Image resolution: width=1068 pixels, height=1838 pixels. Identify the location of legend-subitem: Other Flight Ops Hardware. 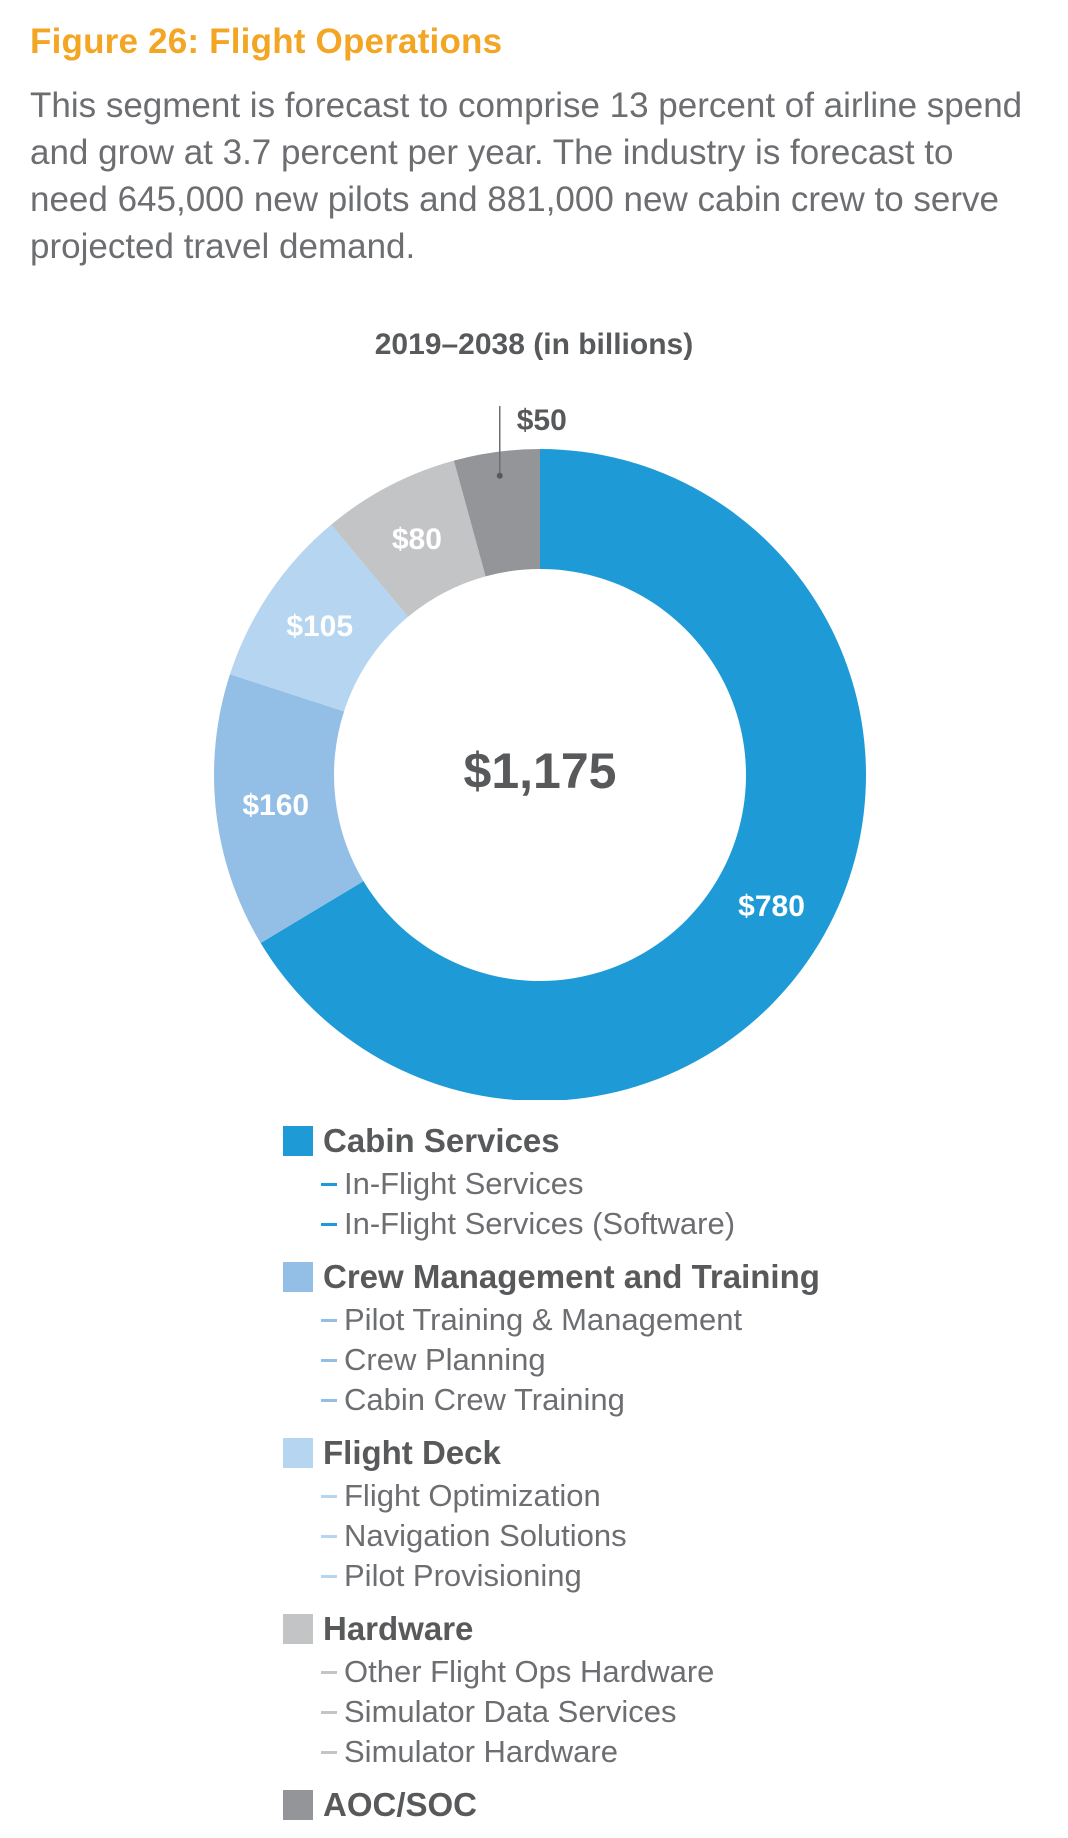
(662, 1672).